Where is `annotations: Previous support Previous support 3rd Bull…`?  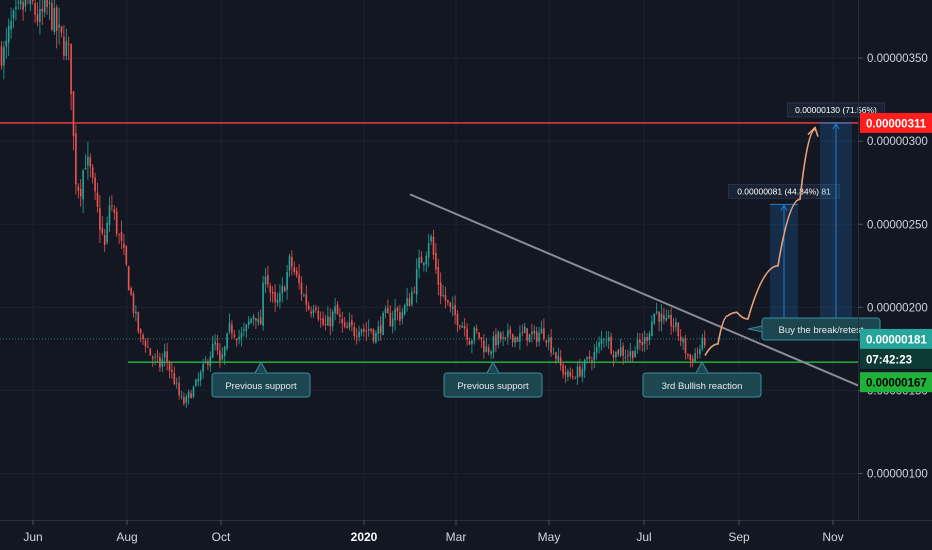 annotations: Previous support Previous support 3rd Bull… is located at coordinates (546, 357).